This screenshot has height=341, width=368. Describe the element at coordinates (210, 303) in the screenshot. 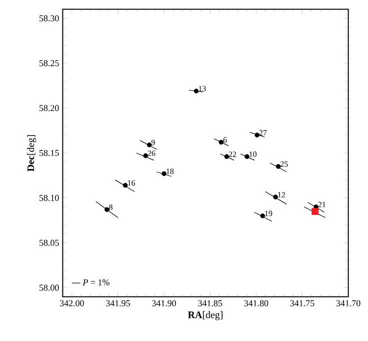

I see `x-tick-label: 341.85` at that location.